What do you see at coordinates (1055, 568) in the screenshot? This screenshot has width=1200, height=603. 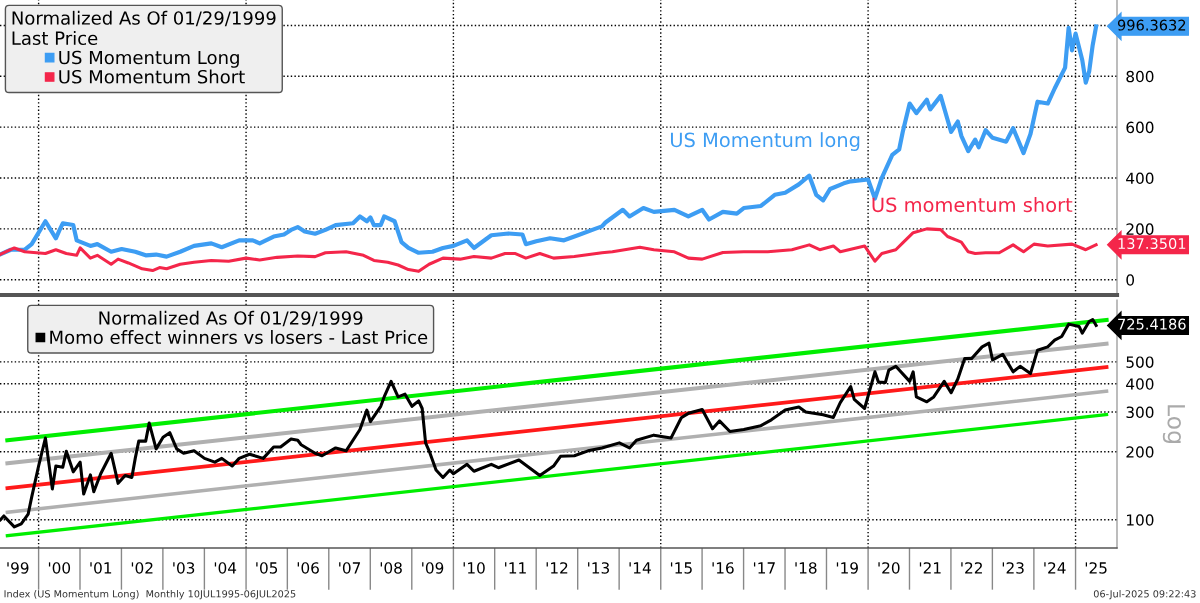 I see `x-tick-label: '24` at bounding box center [1055, 568].